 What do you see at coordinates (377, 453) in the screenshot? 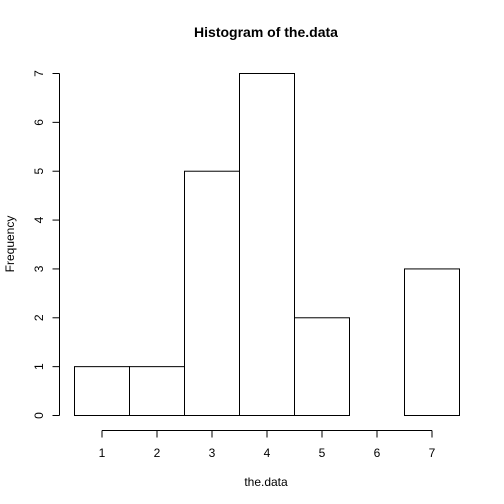
I see `x-tick-label: 6` at bounding box center [377, 453].